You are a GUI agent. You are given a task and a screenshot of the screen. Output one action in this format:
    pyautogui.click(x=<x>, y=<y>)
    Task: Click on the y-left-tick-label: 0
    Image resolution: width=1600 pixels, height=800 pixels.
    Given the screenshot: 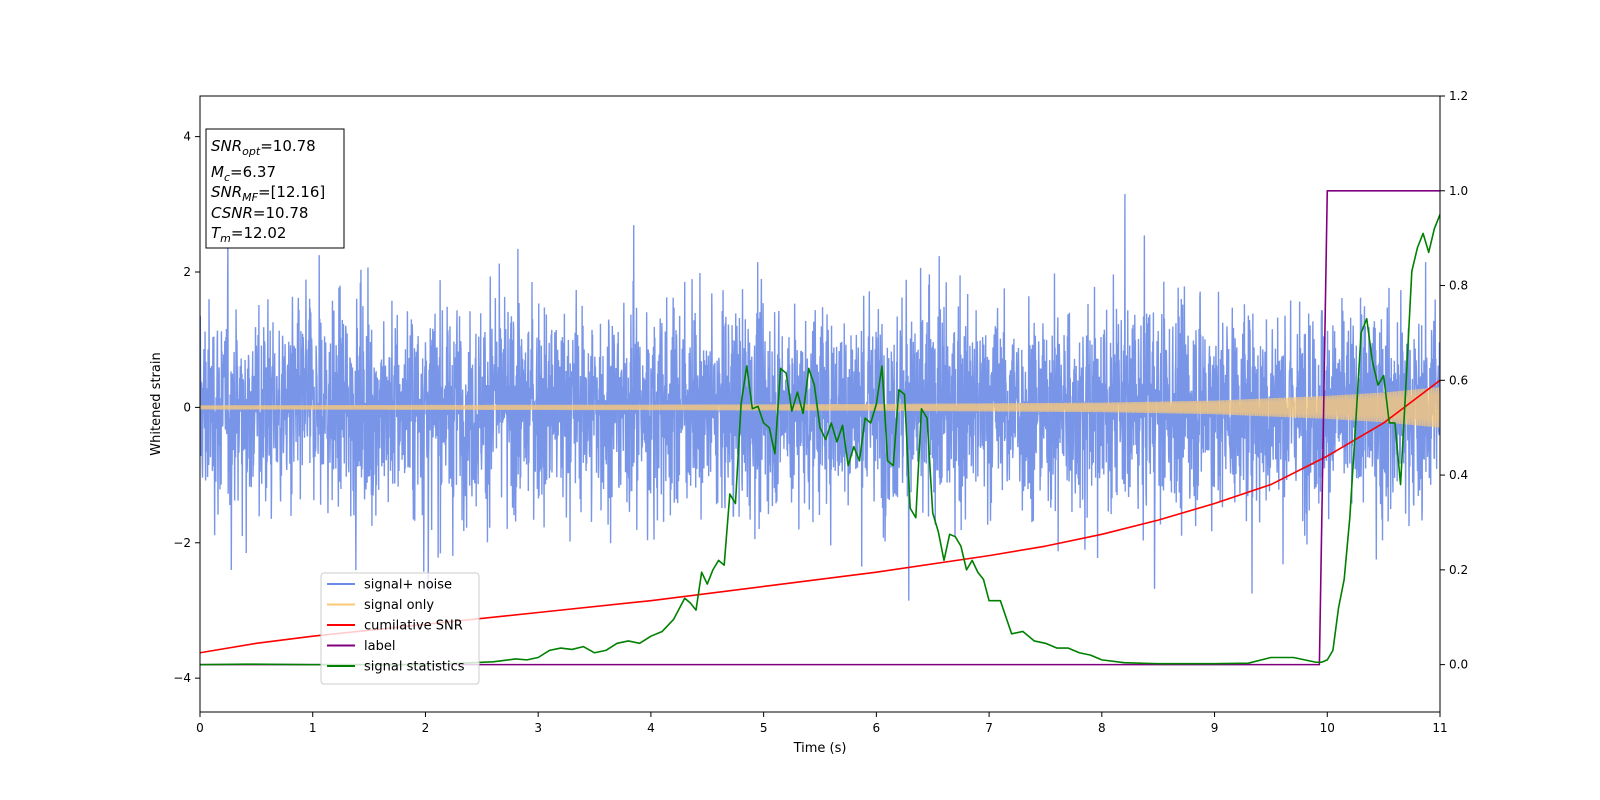 What is the action you would take?
    pyautogui.click(x=187, y=407)
    